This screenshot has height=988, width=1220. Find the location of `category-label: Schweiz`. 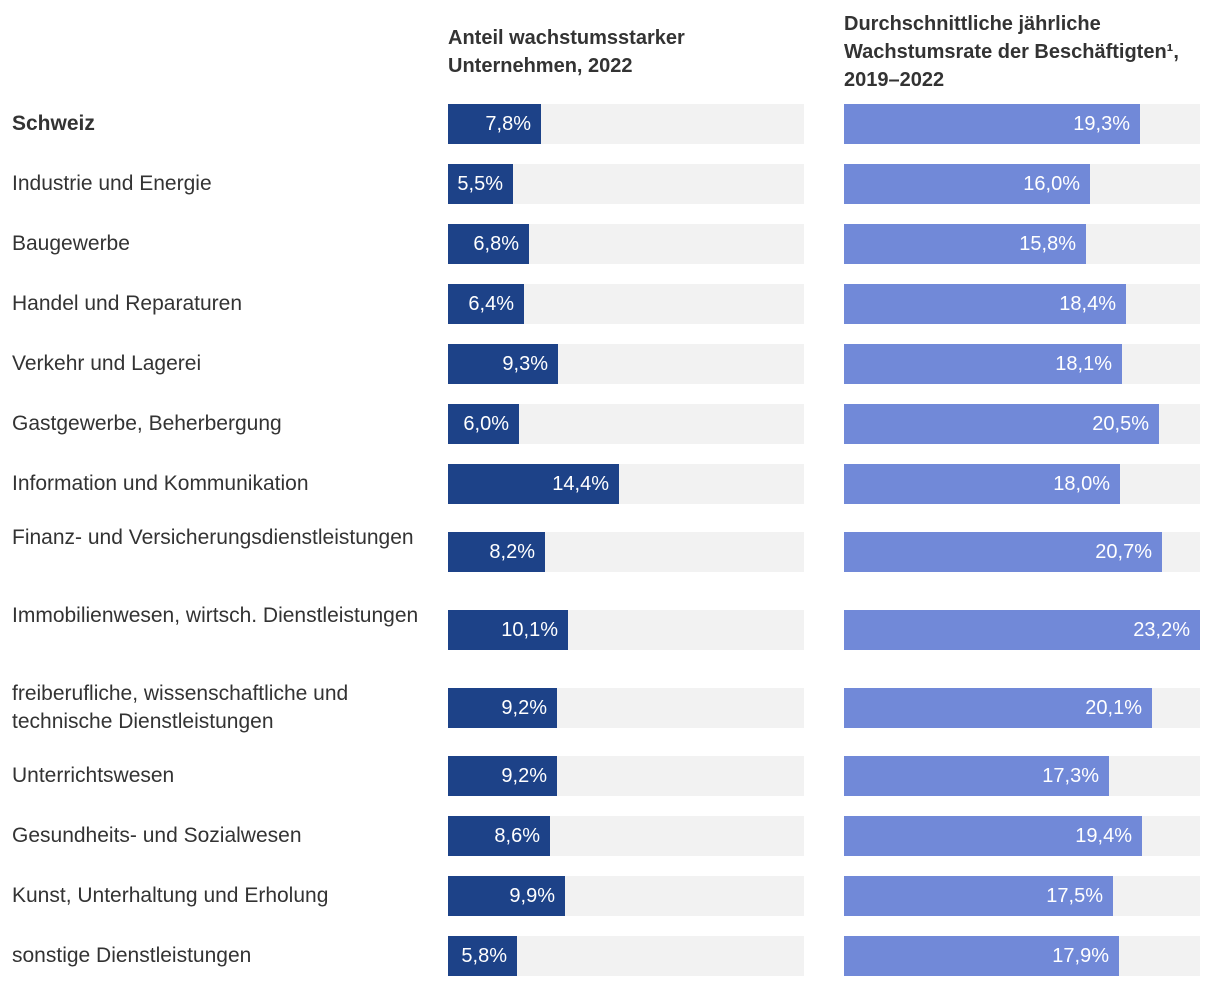

category-label: Schweiz is located at coordinates (53, 123).